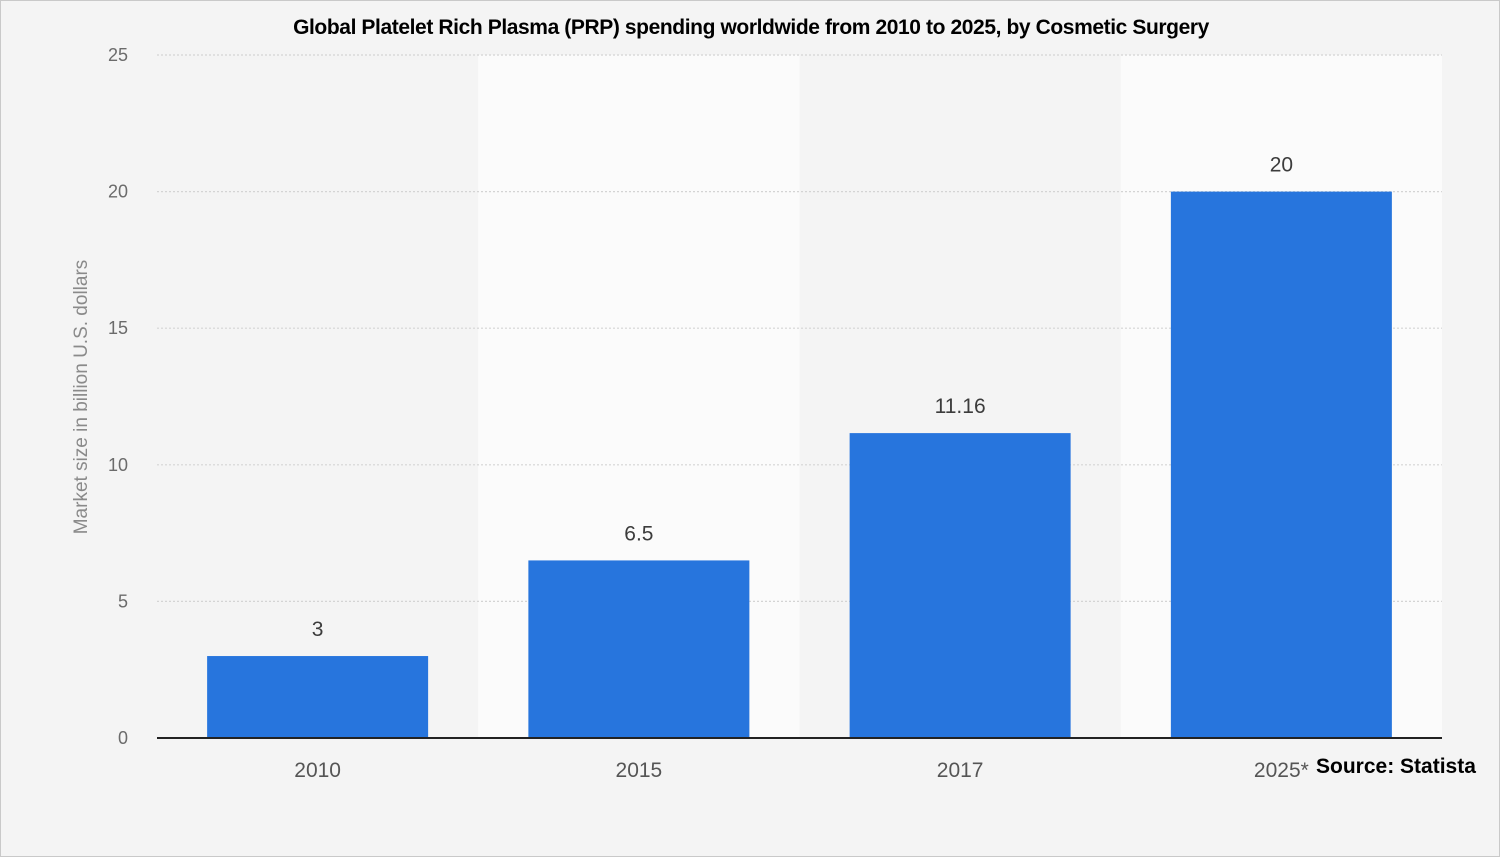 Image resolution: width=1502 pixels, height=859 pixels. I want to click on source-label: Source: Statista, so click(1396, 766).